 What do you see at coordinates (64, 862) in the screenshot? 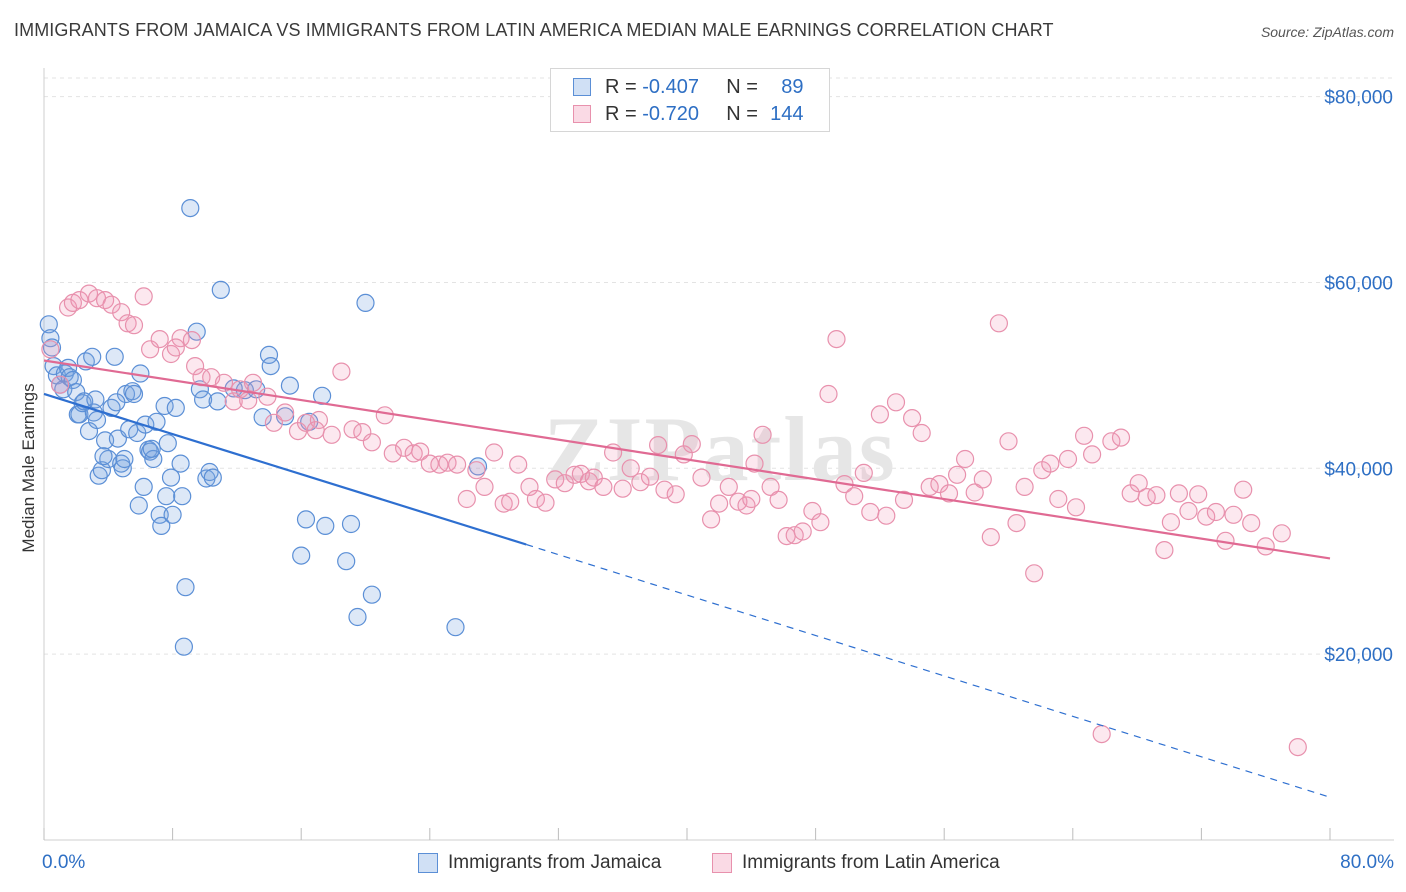
I see `x-axis-min-label: 0.0%` at bounding box center [64, 862].